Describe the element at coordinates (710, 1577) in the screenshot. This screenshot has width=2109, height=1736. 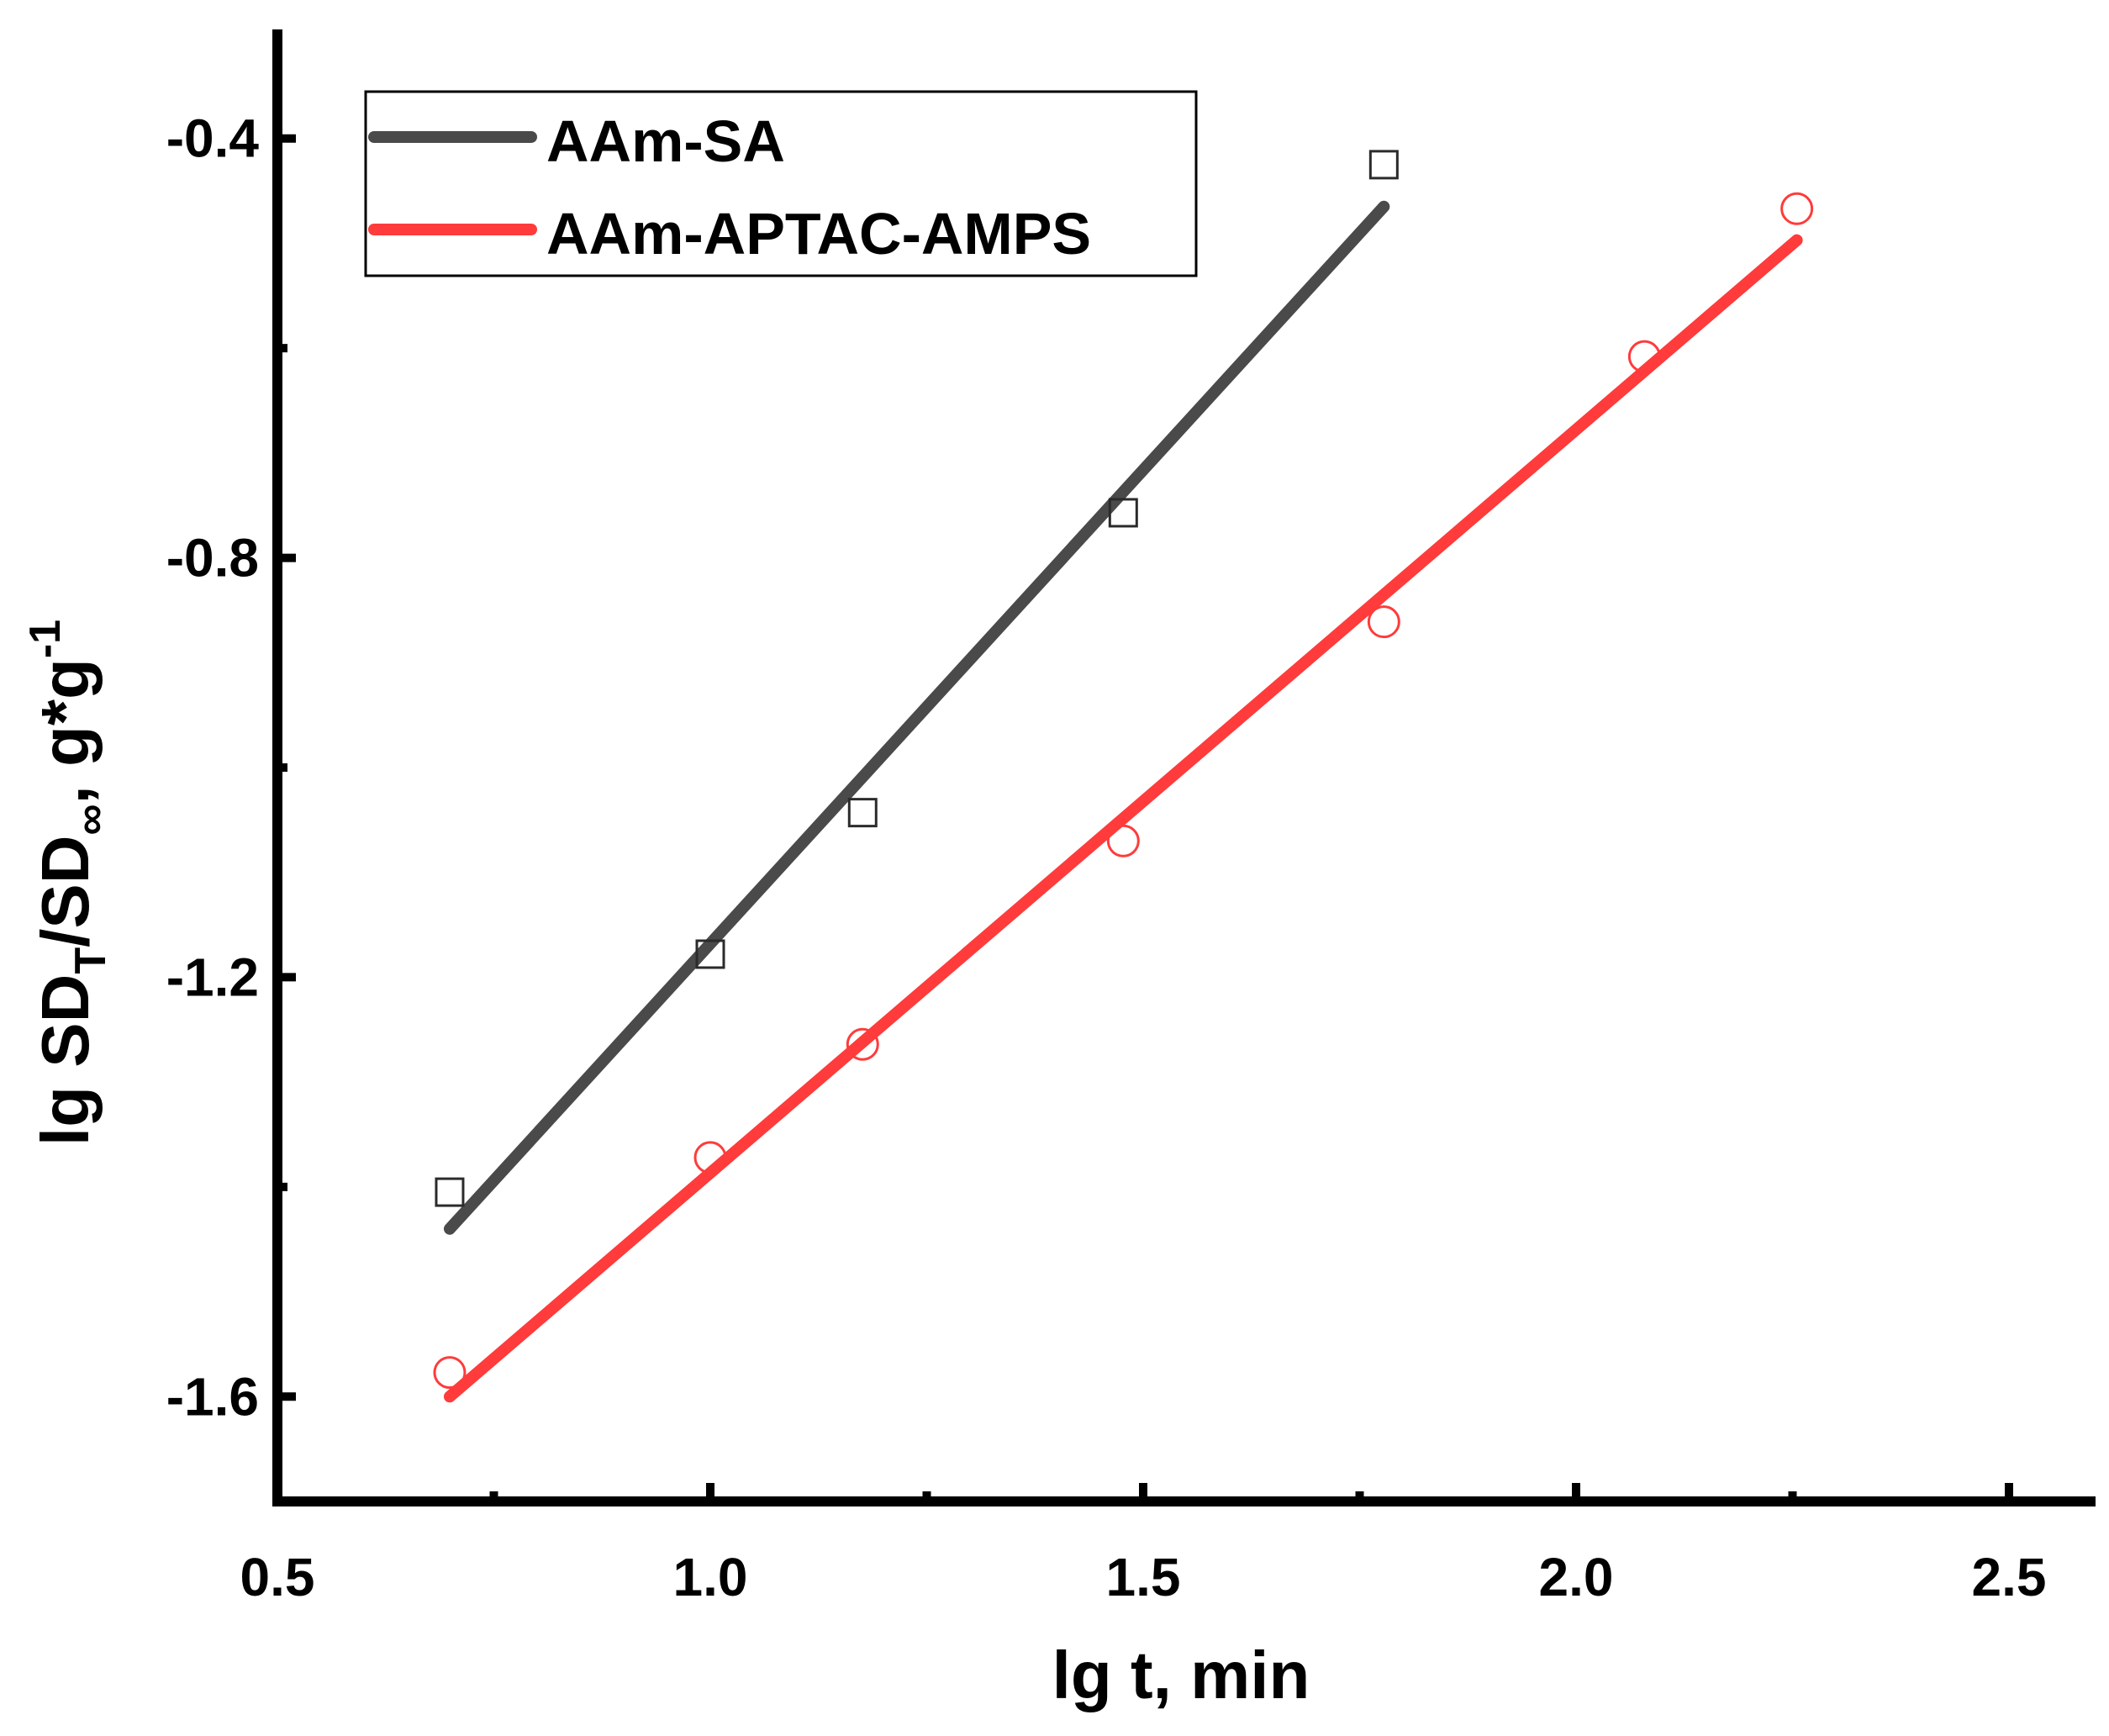
I see `x-tick-label: 1.0` at that location.